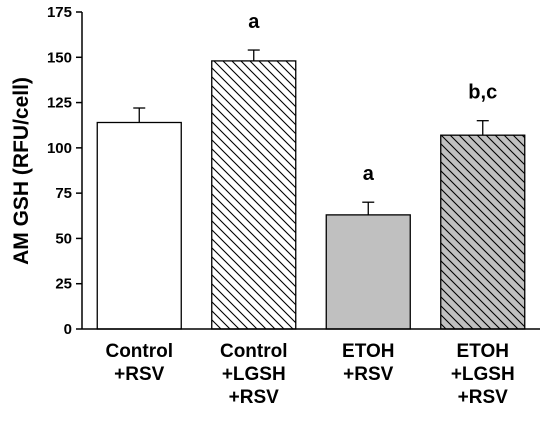  Describe the element at coordinates (483, 374) in the screenshot. I see `x-category-label: ETOH +LGSH +RSV` at that location.